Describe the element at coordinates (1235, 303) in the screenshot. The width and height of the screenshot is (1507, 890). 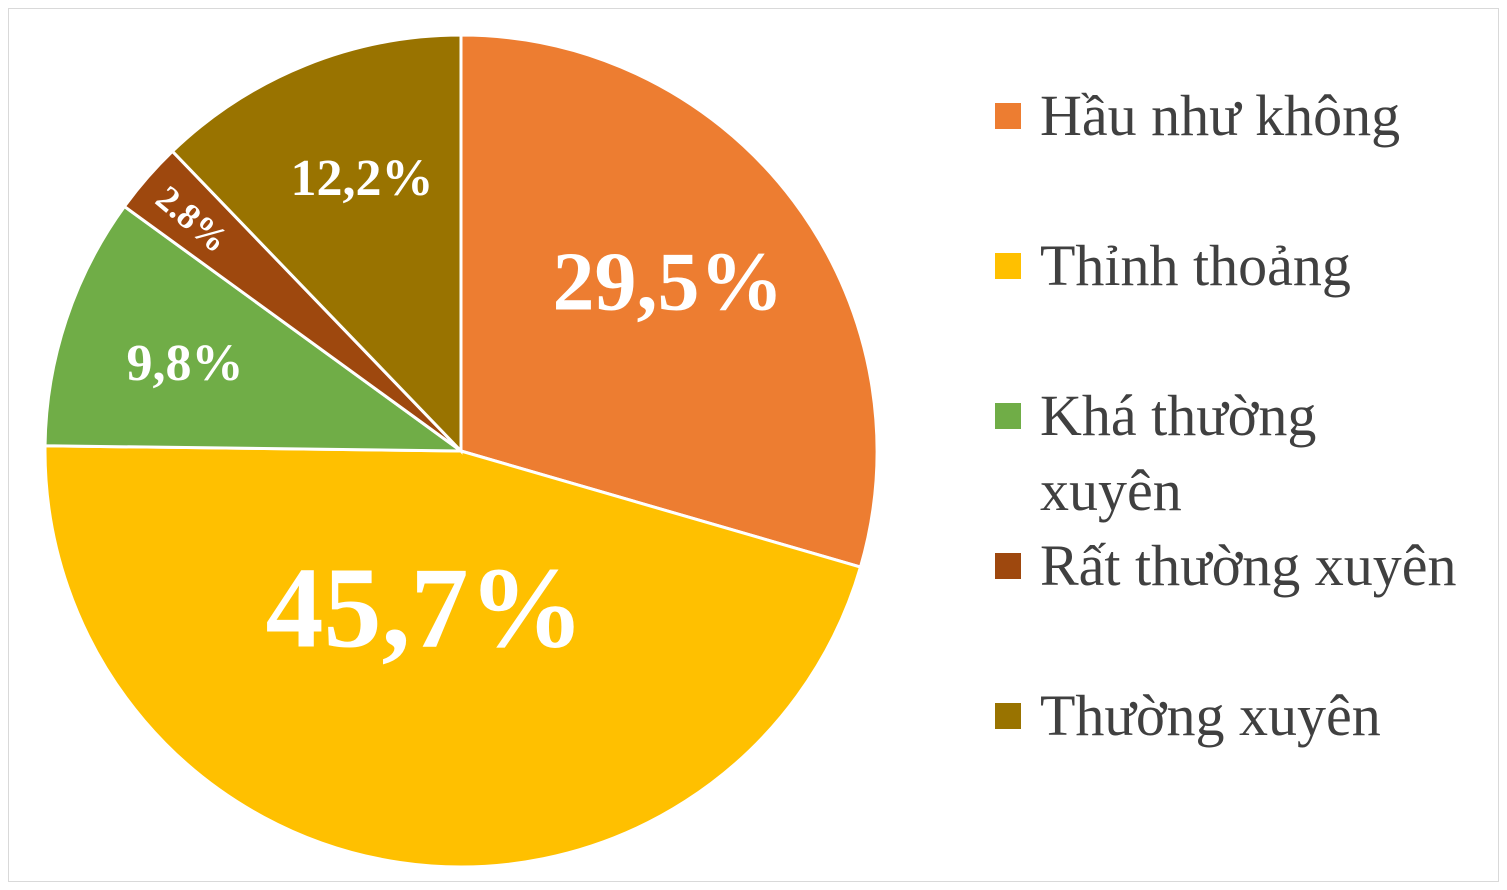
I see `legend-item: Thỉnh thoảng` at that location.